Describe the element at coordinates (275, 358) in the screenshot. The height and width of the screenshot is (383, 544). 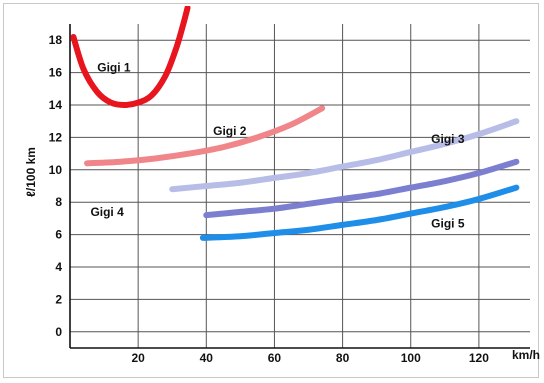
I see `x-tick-label: 60` at that location.